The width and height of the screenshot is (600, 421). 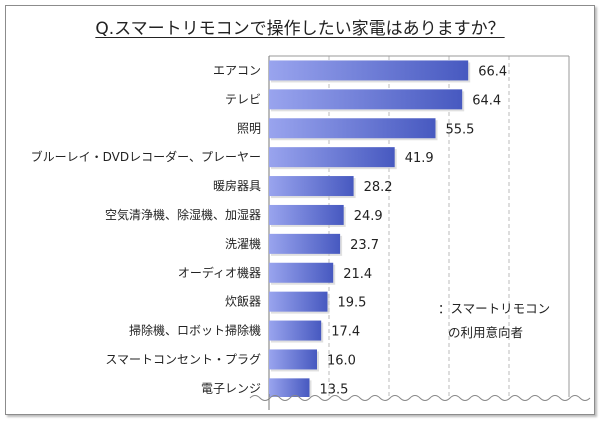 What do you see at coordinates (494, 308) in the screenshot?
I see `legend-line-1: ：スマートリモコン` at bounding box center [494, 308].